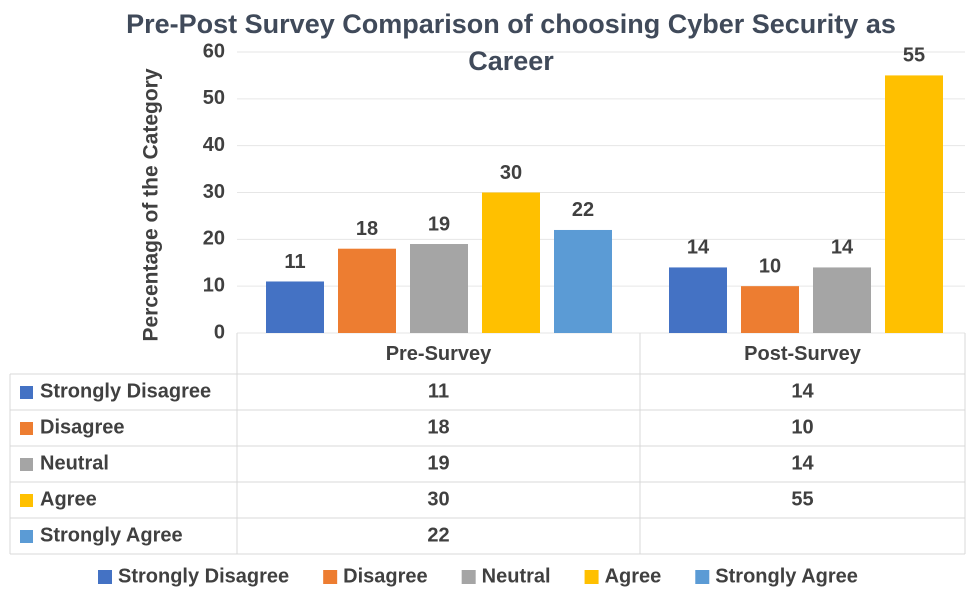 This screenshot has height=590, width=966. What do you see at coordinates (516, 576) in the screenshot?
I see `legend-label: Neutral` at bounding box center [516, 576].